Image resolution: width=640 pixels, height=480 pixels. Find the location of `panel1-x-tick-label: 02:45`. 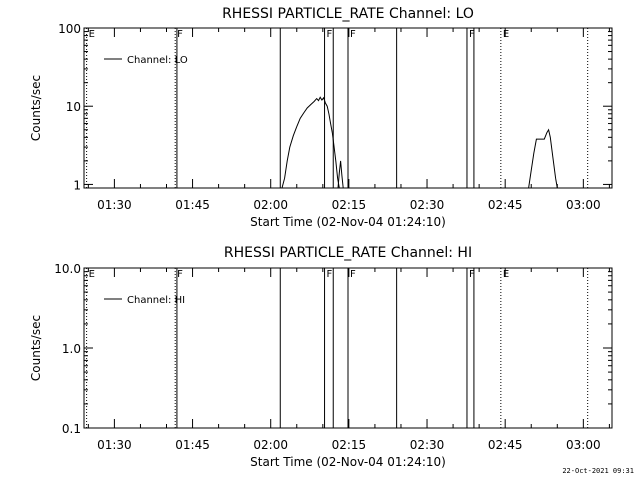

panel1-x-tick-label: 02:45 is located at coordinates (505, 205).